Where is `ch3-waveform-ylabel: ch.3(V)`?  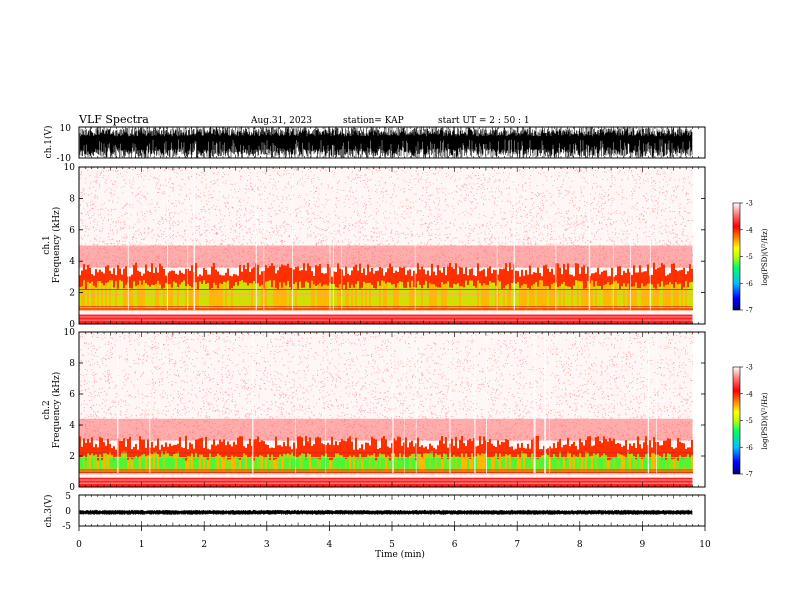
ch3-waveform-ylabel: ch.3(V) is located at coordinates (48, 511).